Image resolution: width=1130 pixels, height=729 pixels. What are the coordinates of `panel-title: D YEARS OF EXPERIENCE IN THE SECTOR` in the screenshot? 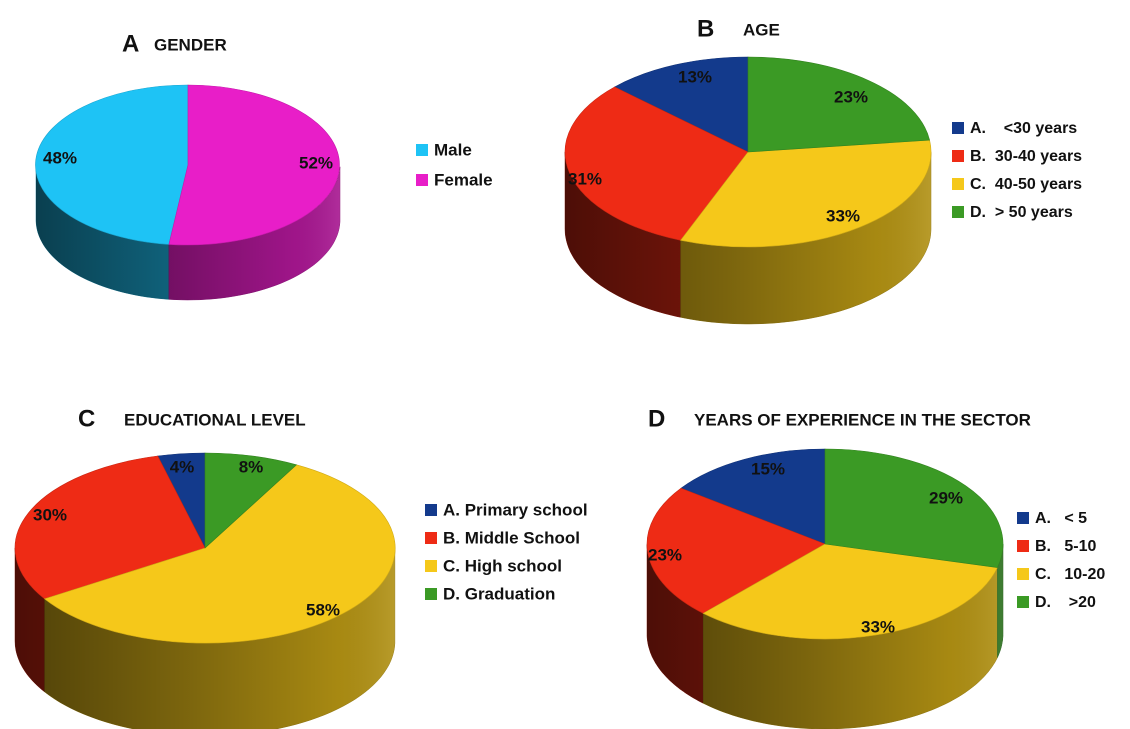 It's located at (839, 418).